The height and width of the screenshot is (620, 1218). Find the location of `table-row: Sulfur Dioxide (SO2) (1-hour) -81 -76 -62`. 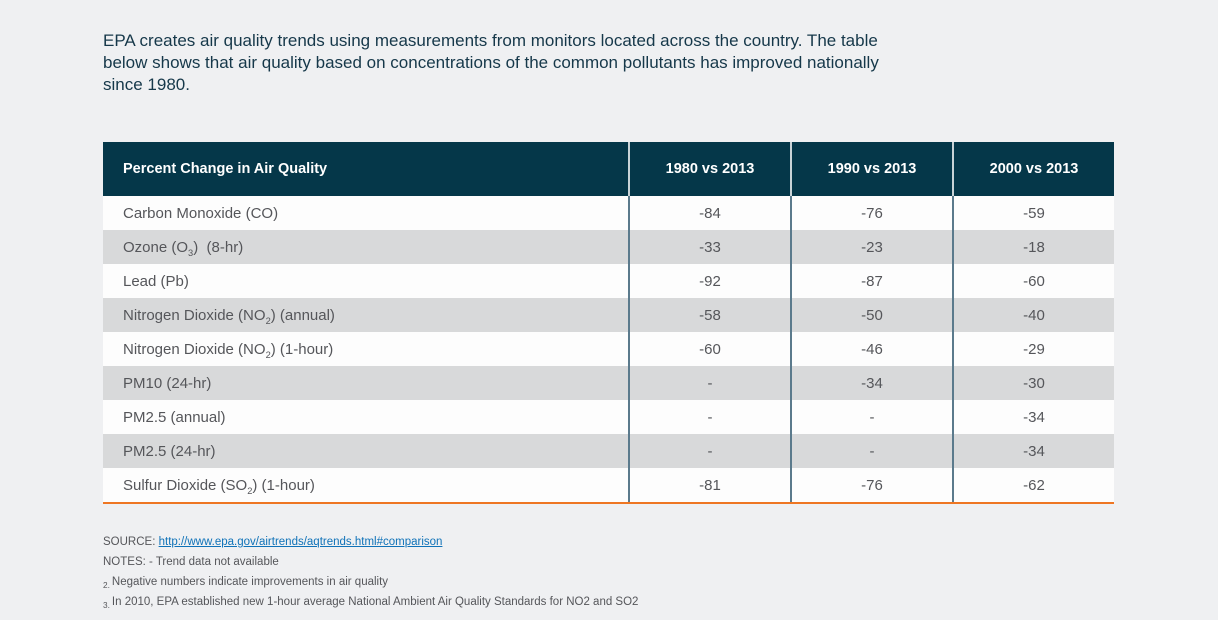

table-row: Sulfur Dioxide (SO2) (1-hour) -81 -76 -62 is located at coordinates (608, 485).